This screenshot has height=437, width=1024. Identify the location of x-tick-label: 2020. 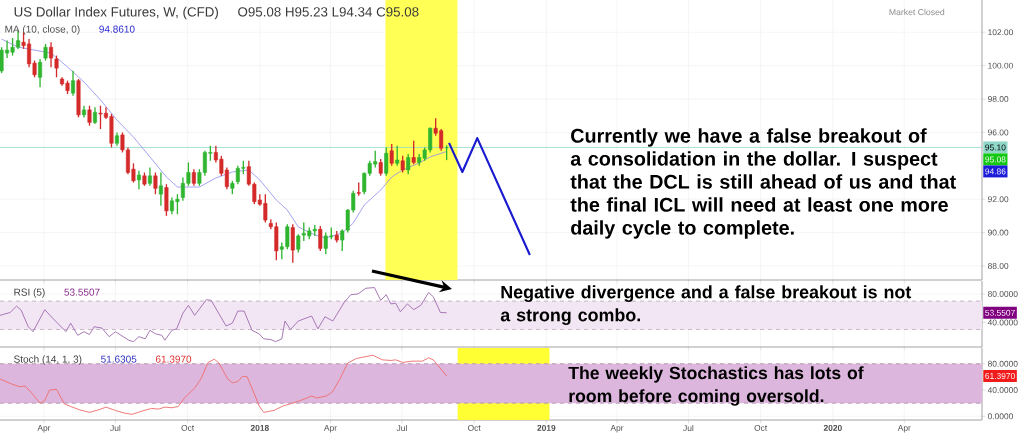
(832, 427).